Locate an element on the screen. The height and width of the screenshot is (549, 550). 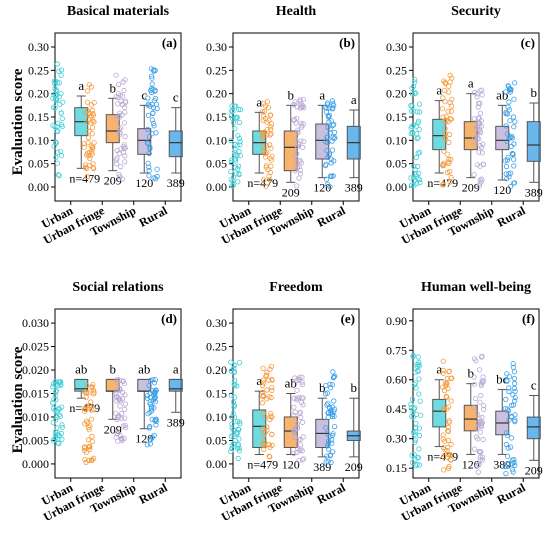
significance-letter: a is located at coordinates (81, 85).